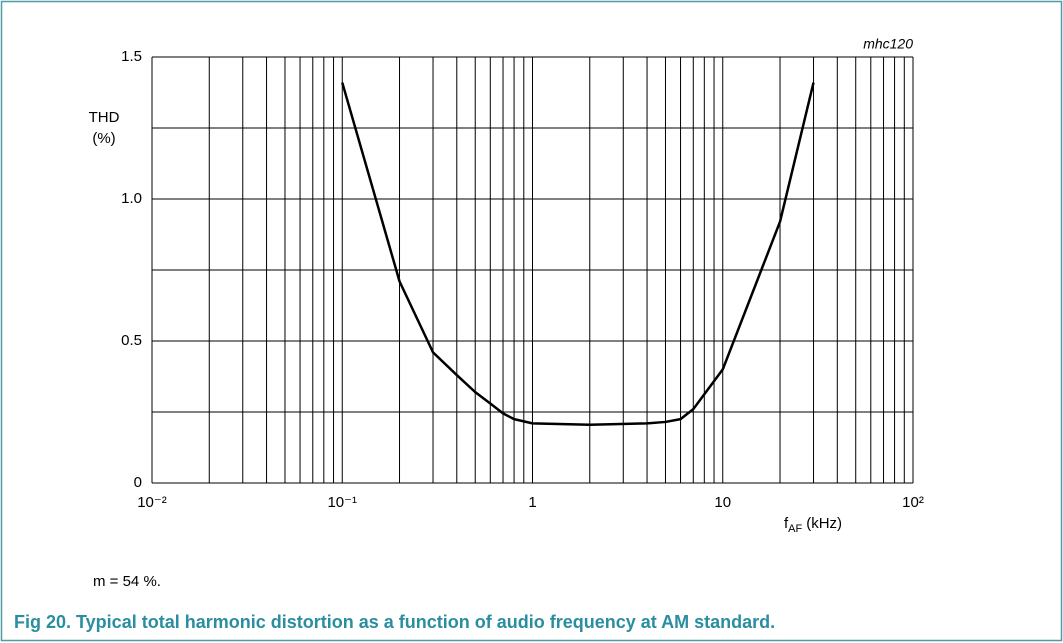 Image resolution: width=1063 pixels, height=643 pixels. What do you see at coordinates (131, 198) in the screenshot?
I see `y-tick-label: 1.0` at bounding box center [131, 198].